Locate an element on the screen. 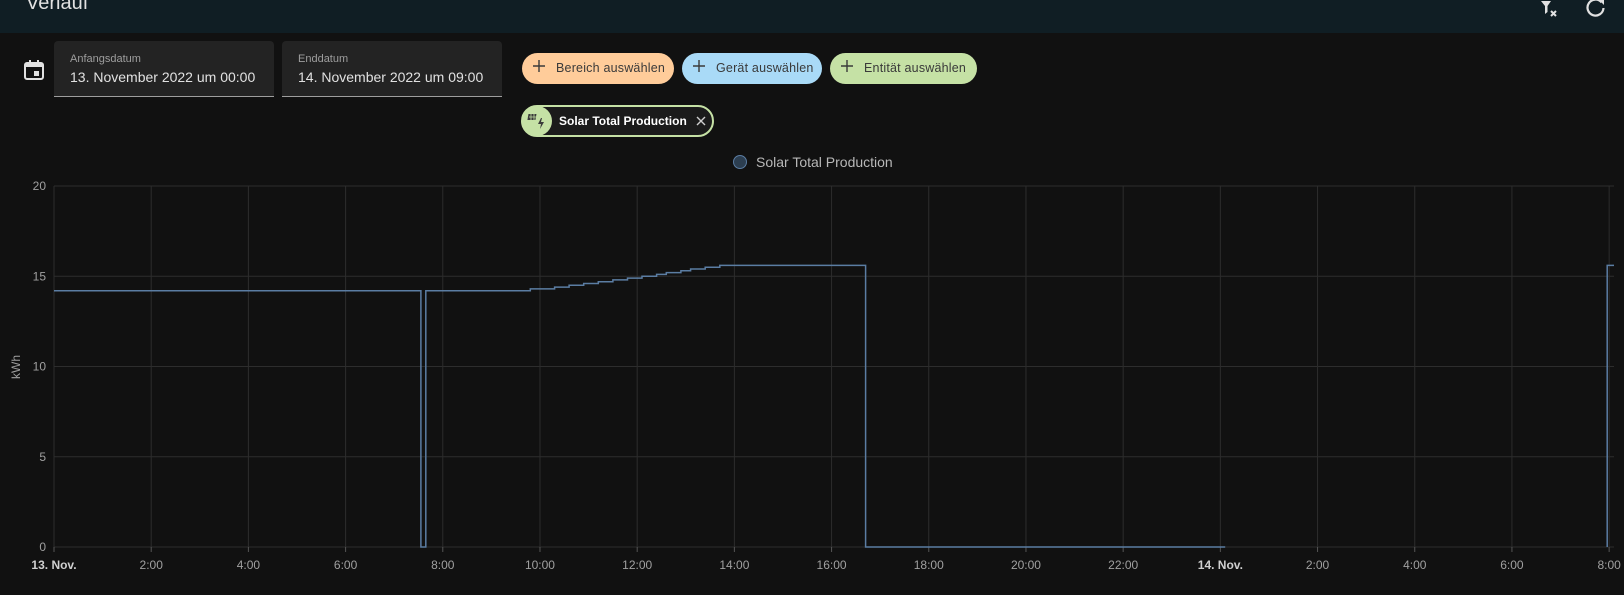 This screenshot has height=595, width=1624. refresh-icon is located at coordinates (1595, 8).